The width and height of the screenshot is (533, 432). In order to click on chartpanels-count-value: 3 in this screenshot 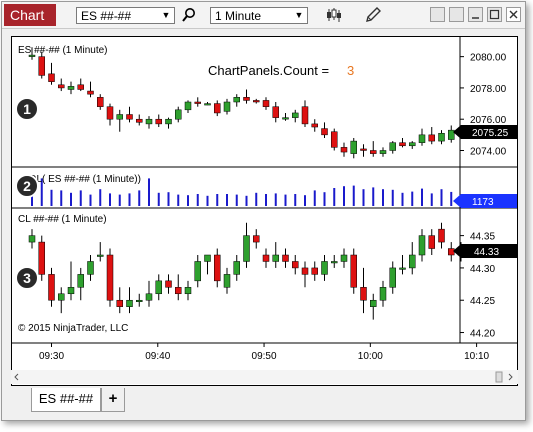, I will do `click(350, 70)`.